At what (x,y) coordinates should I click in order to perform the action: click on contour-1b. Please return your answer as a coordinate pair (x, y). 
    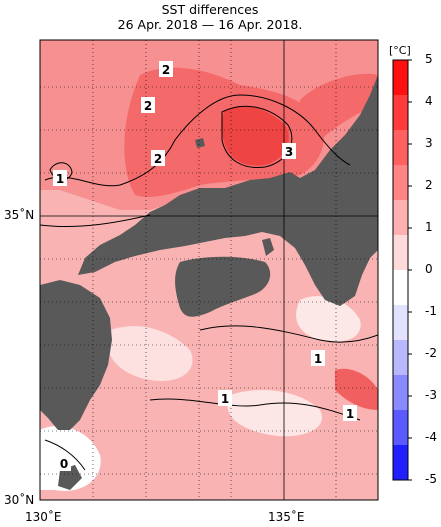
    Looking at the image, I should click on (288, 334).